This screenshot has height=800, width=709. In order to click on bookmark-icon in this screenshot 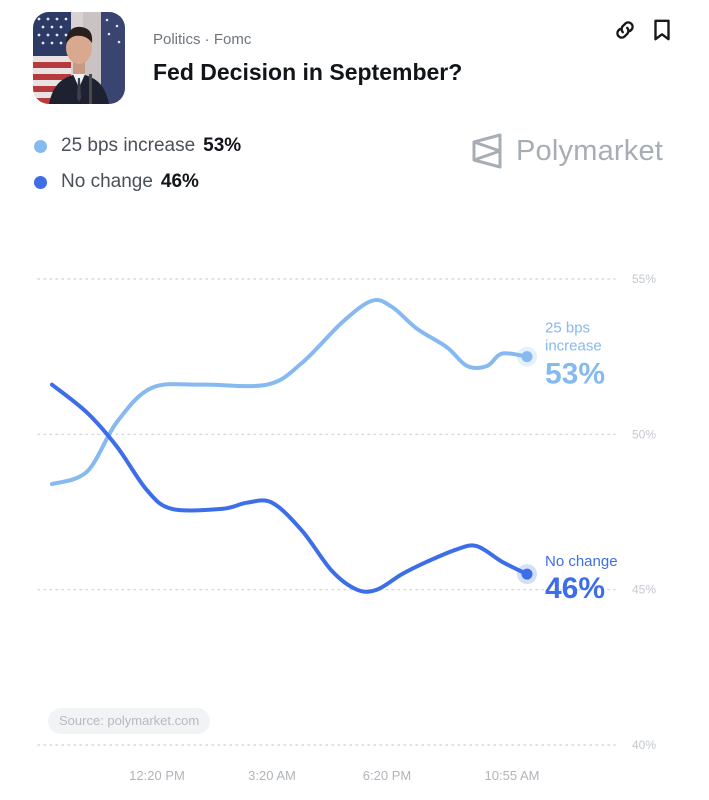, I will do `click(662, 30)`.